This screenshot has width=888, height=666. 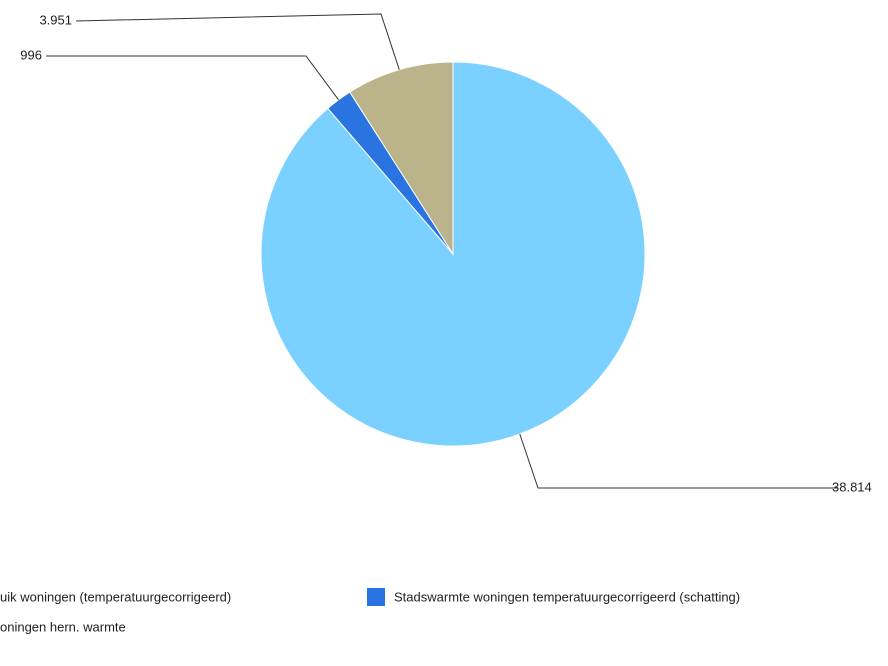 I want to click on legend-swatch-stadswarmte, so click(x=376, y=597).